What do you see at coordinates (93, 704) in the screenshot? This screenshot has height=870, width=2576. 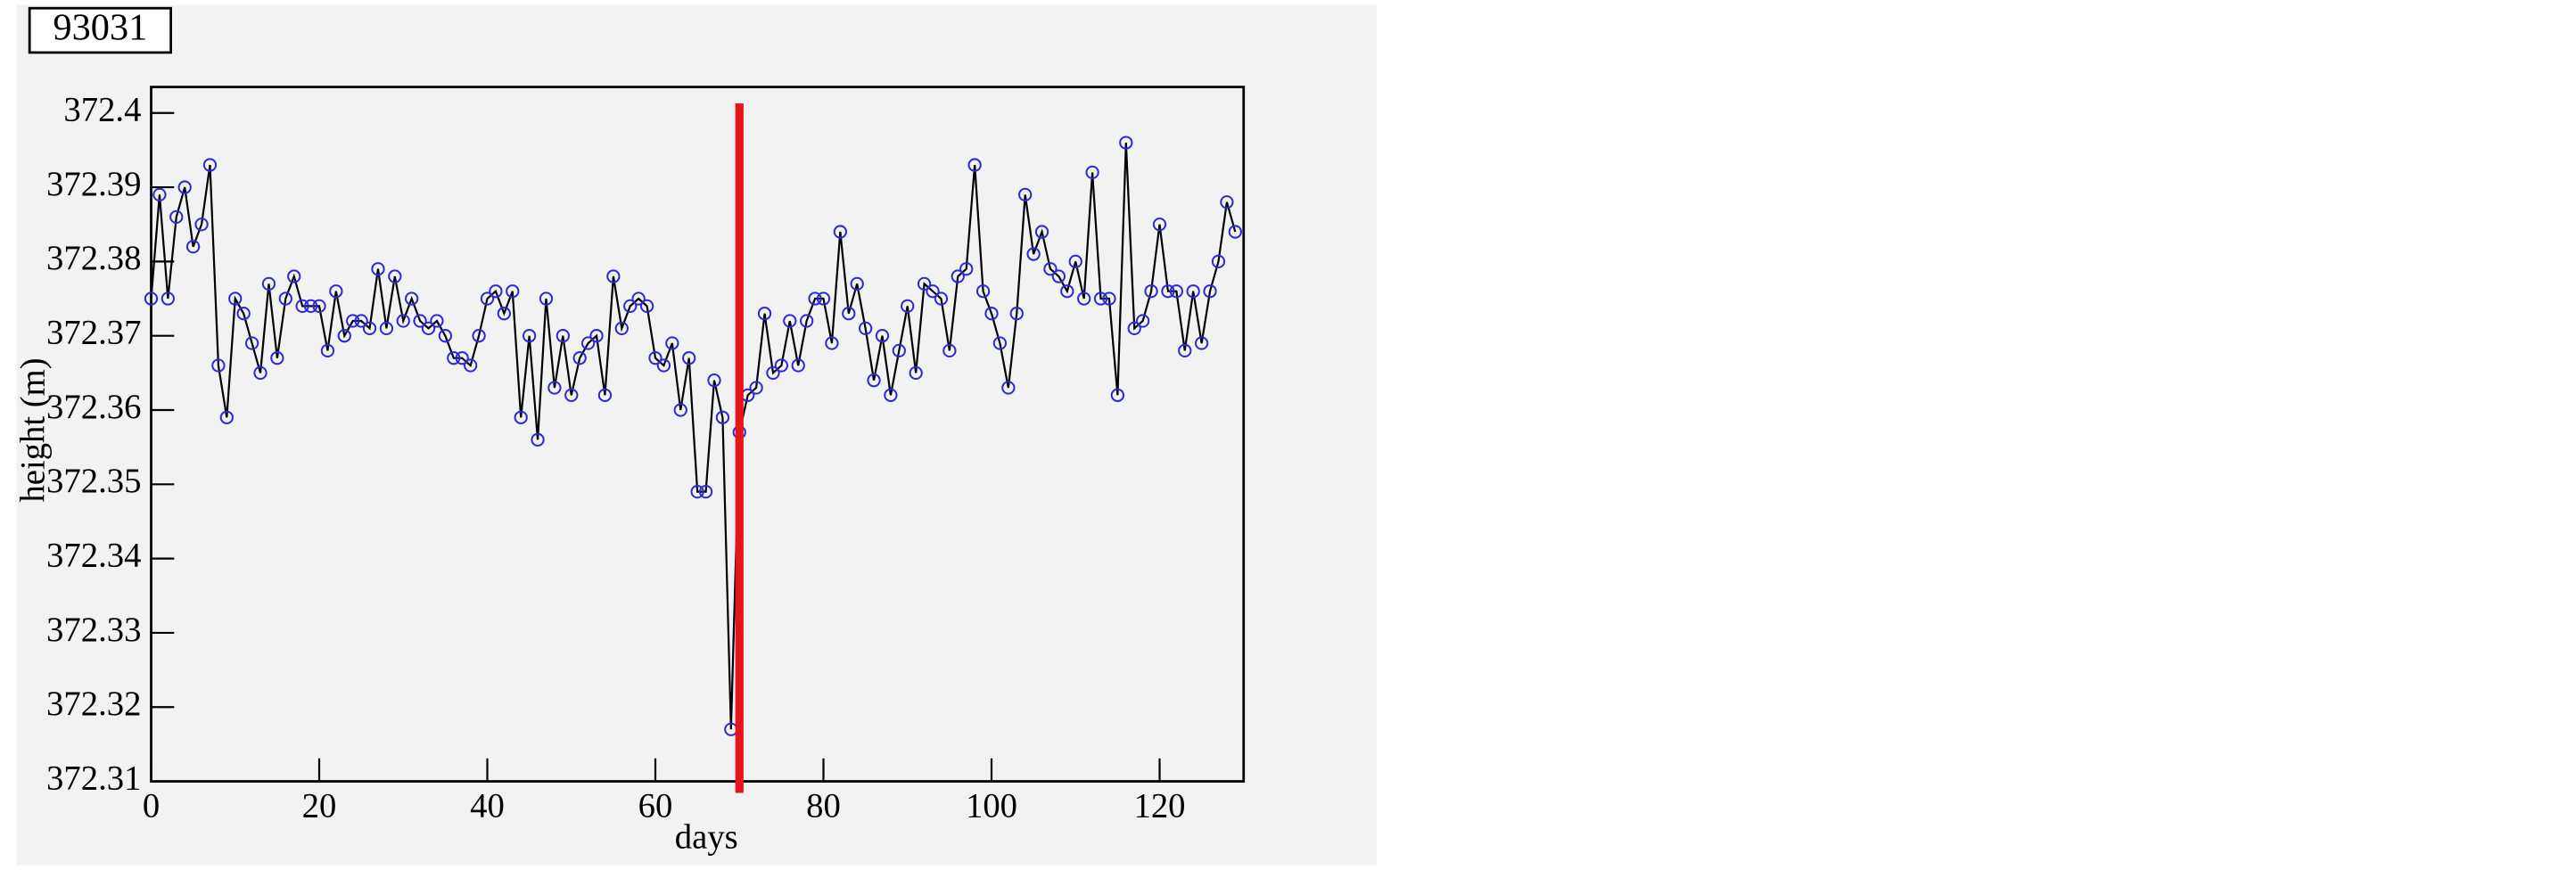 I see `y-tick-label: 372.32` at bounding box center [93, 704].